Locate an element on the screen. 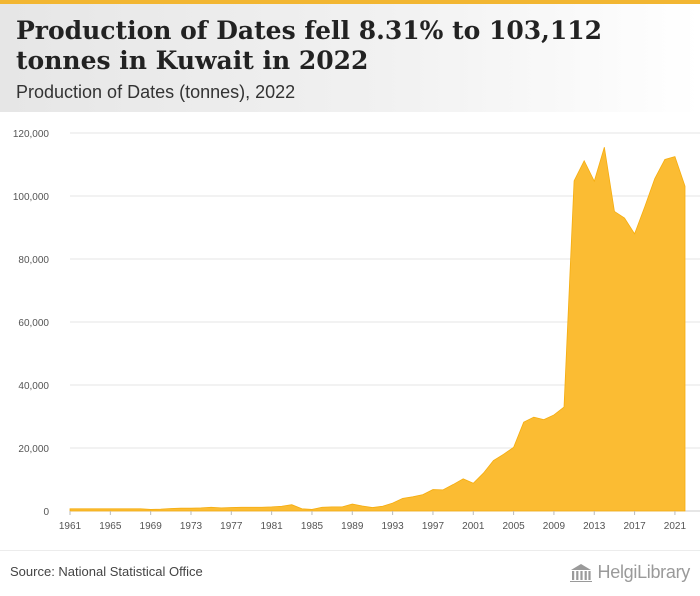  x-tick-label: 1993 is located at coordinates (392, 526).